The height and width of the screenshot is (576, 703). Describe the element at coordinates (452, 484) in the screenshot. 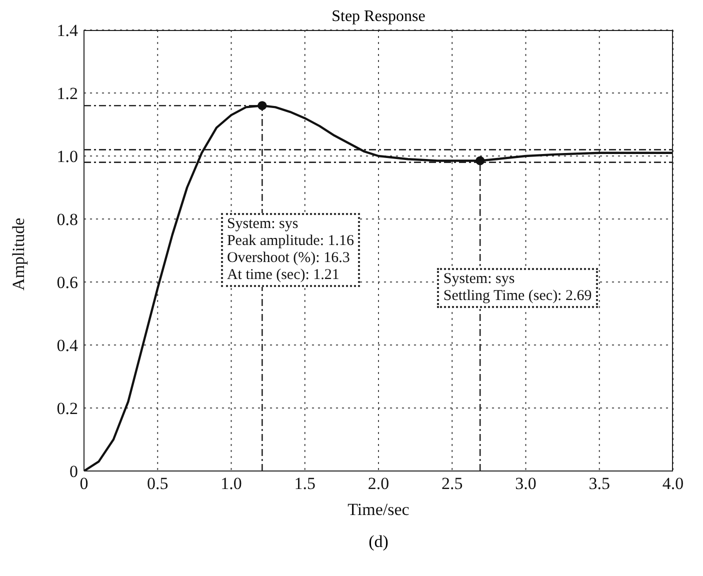

I see `x-tick-label: 2.5` at that location.